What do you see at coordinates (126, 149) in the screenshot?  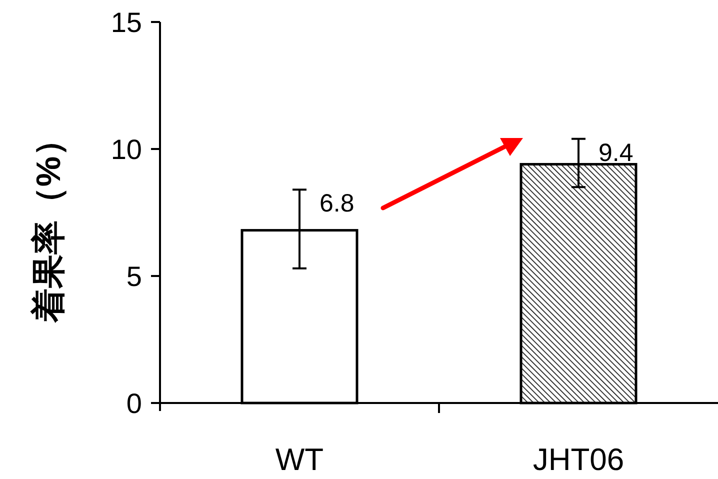 I see `y-tick-label: 10` at bounding box center [126, 149].